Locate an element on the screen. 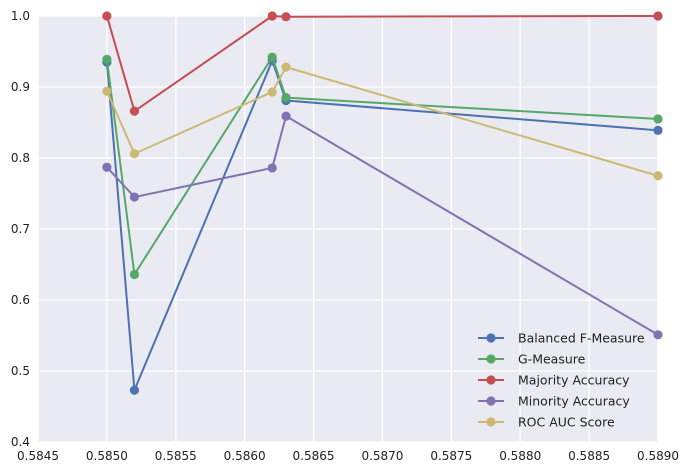 The height and width of the screenshot is (476, 690). x-tick-label: 0.5845 is located at coordinates (38, 456).